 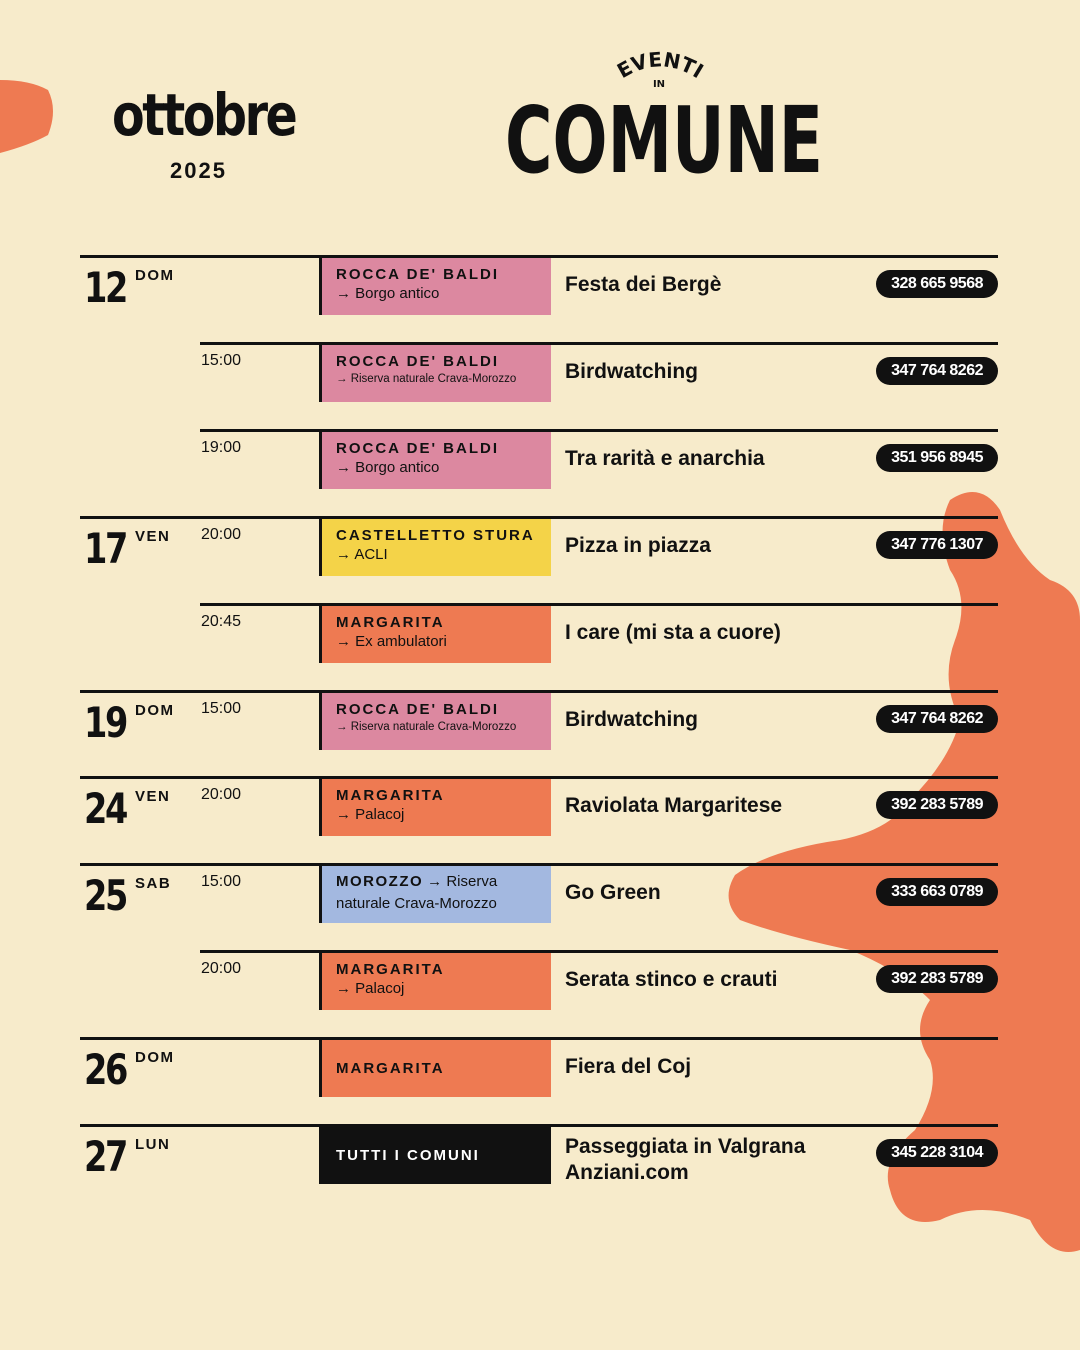 I want to click on location-box: MARGARITA, so click(x=435, y=1069).